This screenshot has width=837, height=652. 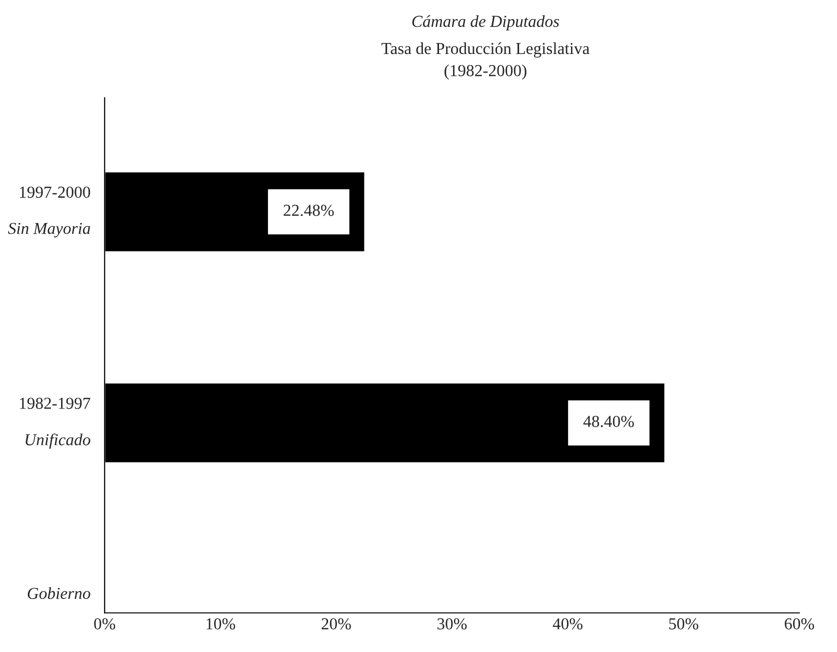 What do you see at coordinates (452, 624) in the screenshot?
I see `x-tick-label: 30%` at bounding box center [452, 624].